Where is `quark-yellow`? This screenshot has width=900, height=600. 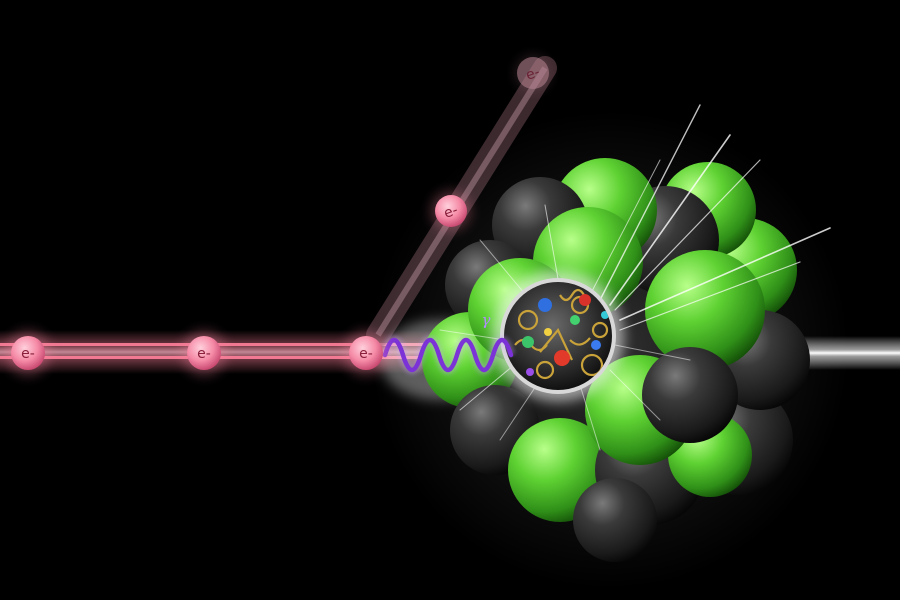 quark-yellow is located at coordinates (548, 332).